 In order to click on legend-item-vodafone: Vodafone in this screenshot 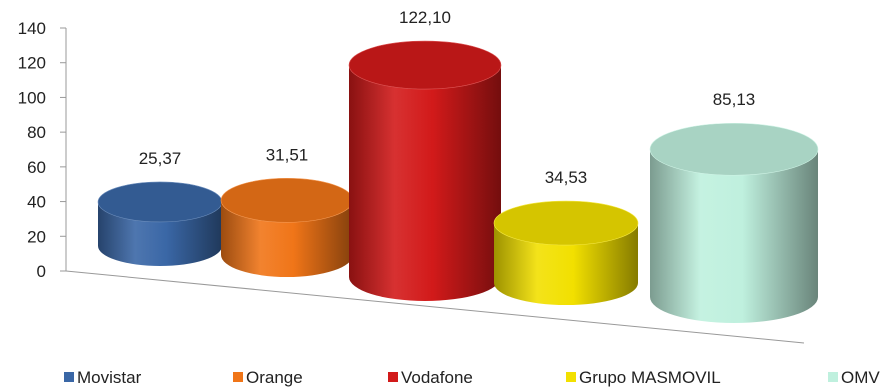, I will do `click(430, 377)`.